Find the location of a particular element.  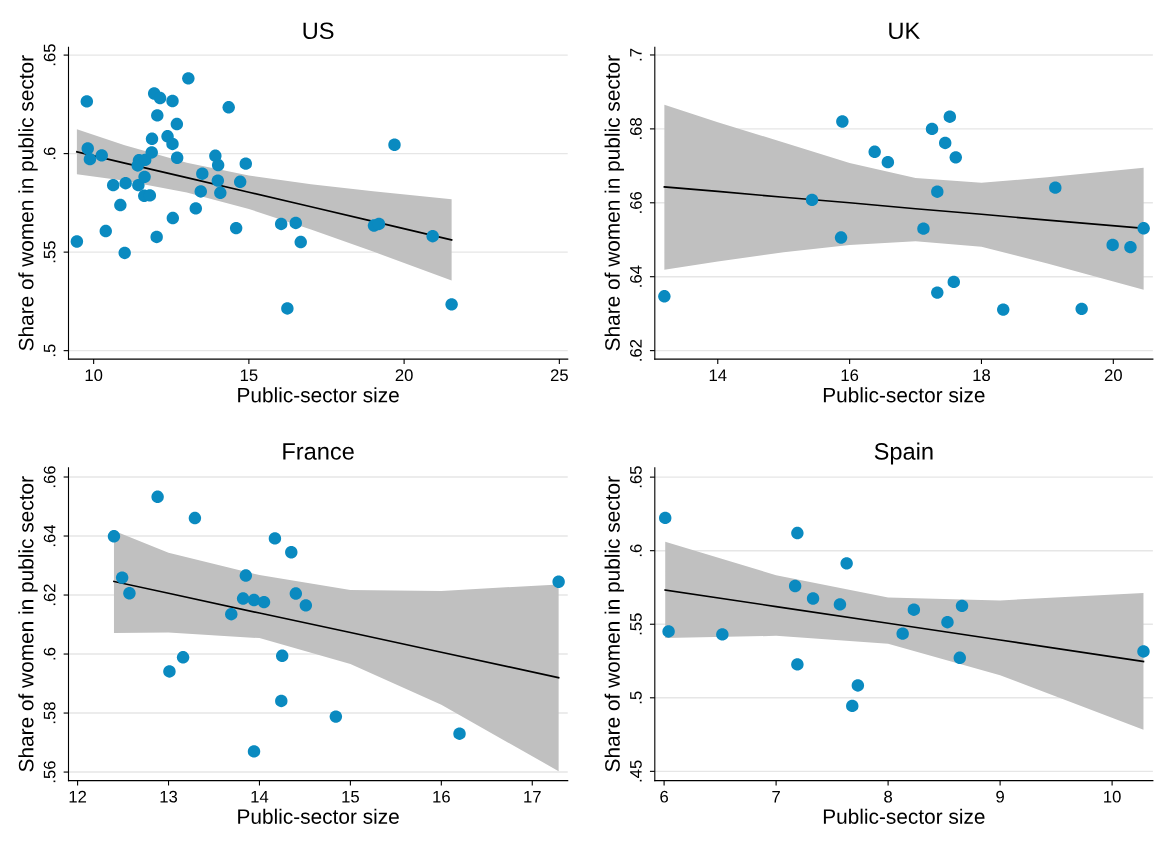

y-tick-label: .58 is located at coordinates (49, 713).